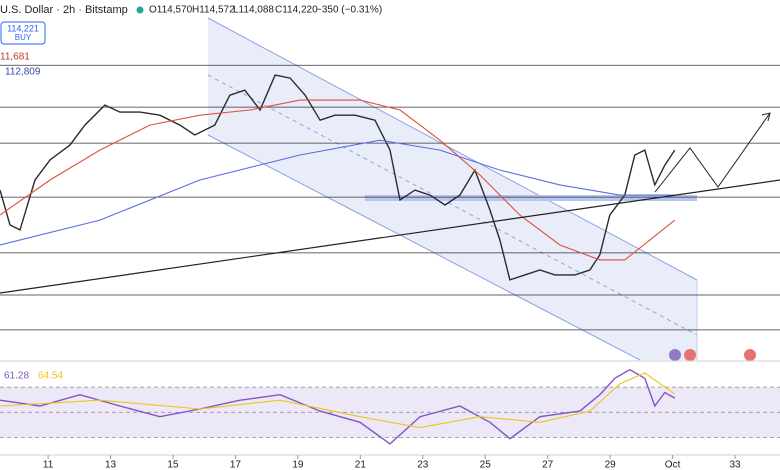 This screenshot has width=780, height=470. What do you see at coordinates (349, 10) in the screenshot?
I see `ohlc-change: −350 (−0.31%)` at bounding box center [349, 10].